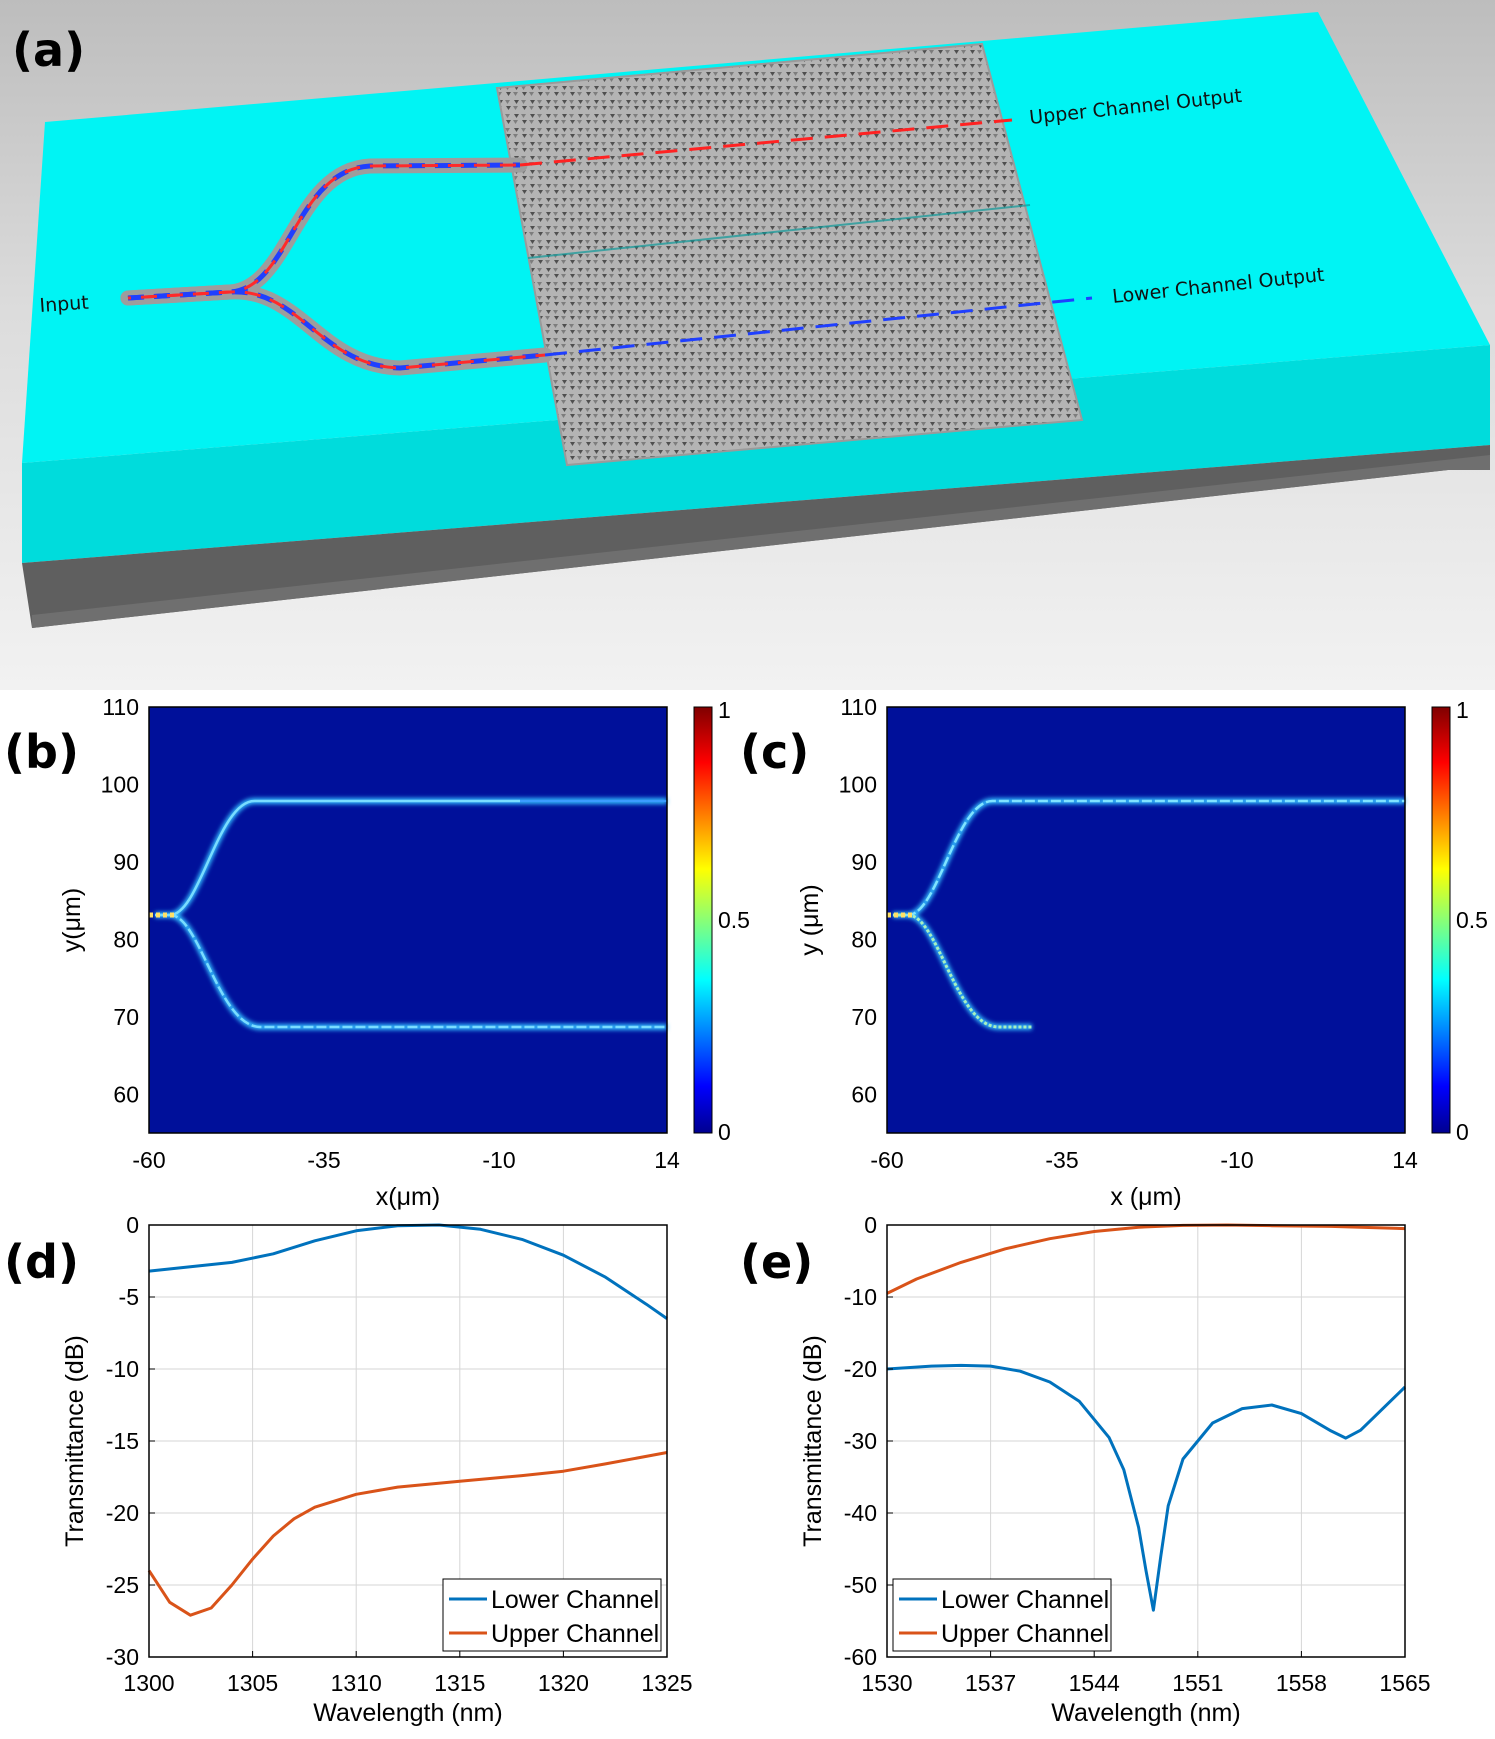 The image size is (1495, 1739). I want to click on field-map-b, so click(408, 920).